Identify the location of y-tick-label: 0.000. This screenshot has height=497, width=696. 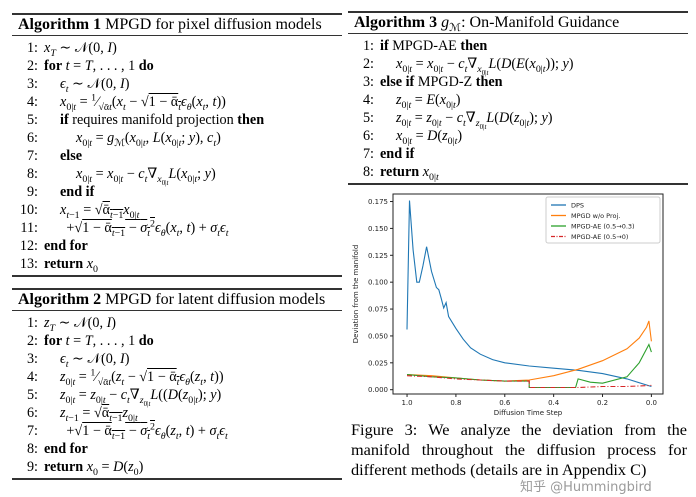
(378, 390).